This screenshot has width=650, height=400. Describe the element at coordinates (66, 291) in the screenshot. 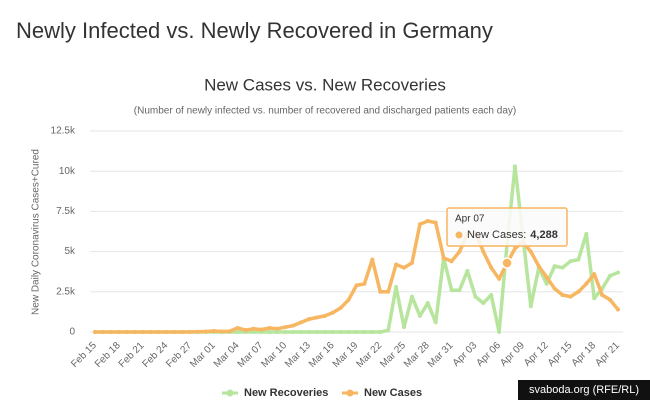

I see `y-tick-label: 2.5k` at that location.